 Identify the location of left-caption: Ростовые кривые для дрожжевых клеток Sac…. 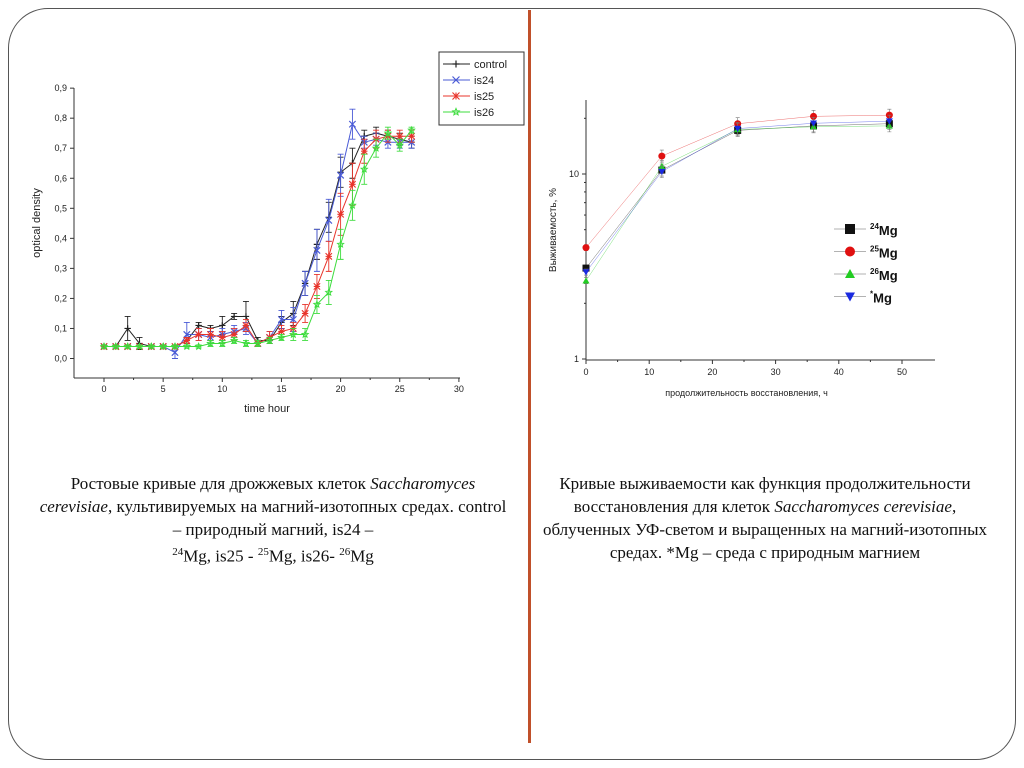
(273, 520).